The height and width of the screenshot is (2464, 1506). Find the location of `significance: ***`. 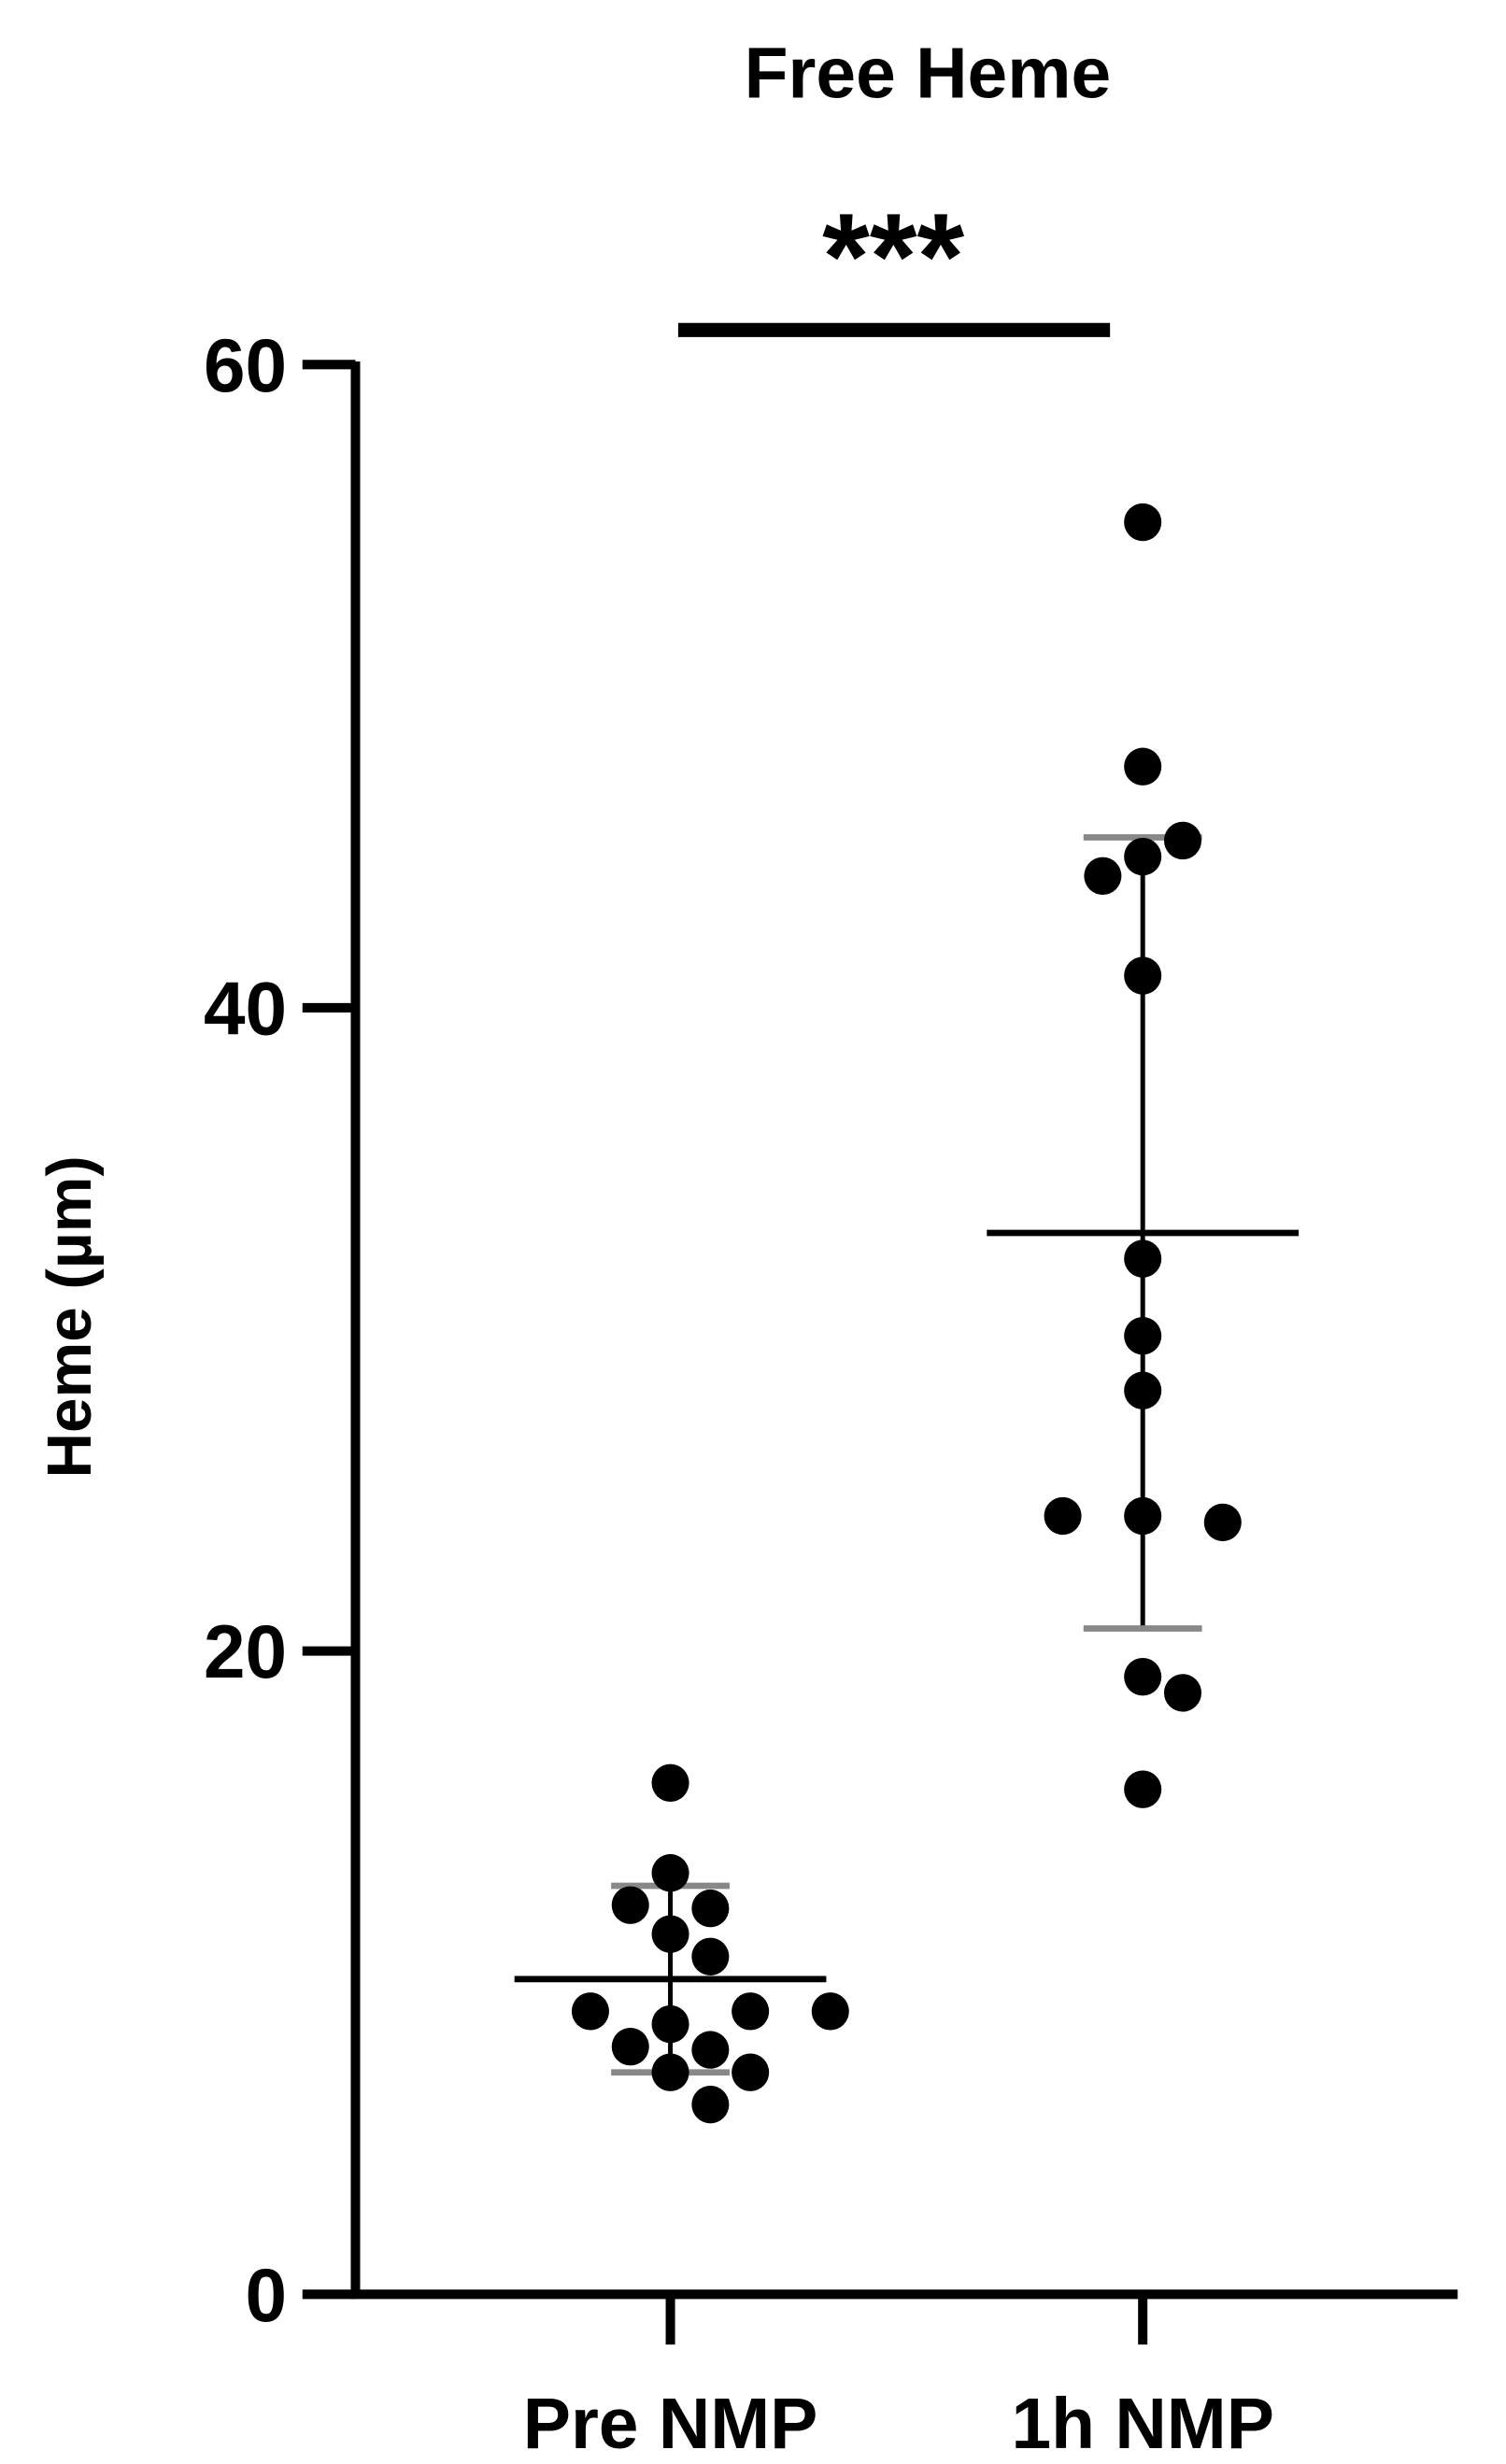

significance: *** is located at coordinates (893, 256).